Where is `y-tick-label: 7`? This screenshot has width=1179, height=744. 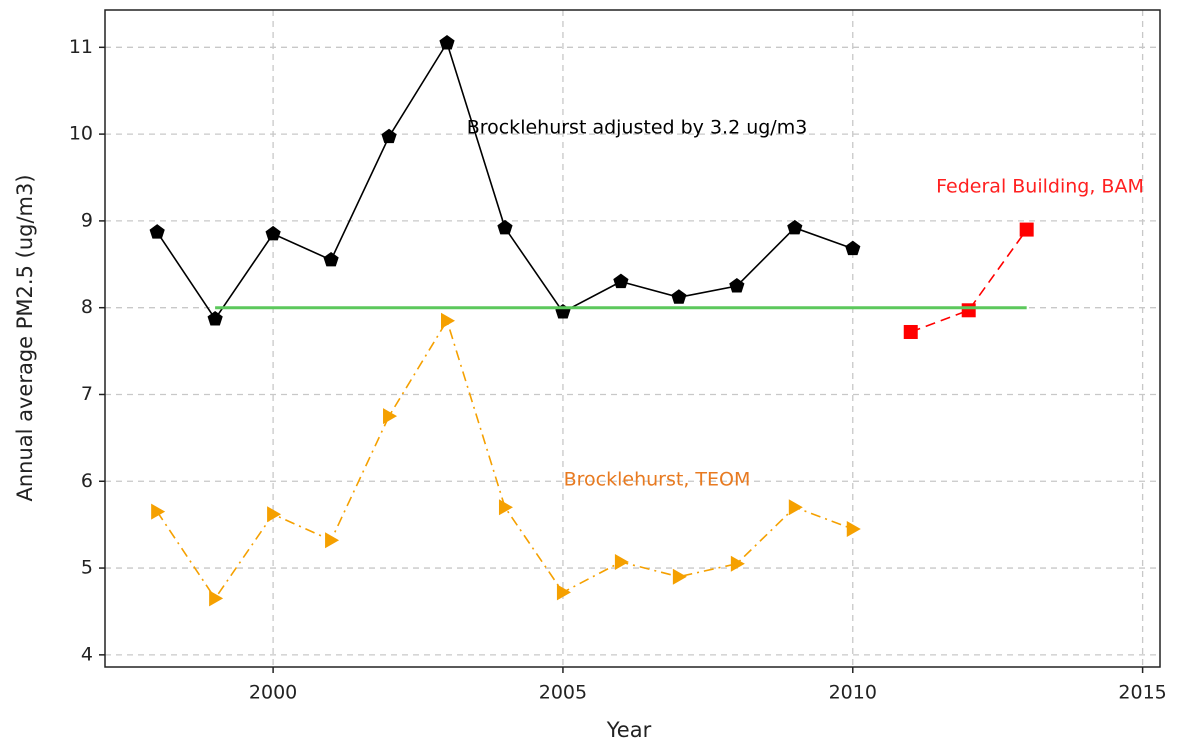 y-tick-label: 7 is located at coordinates (87, 394).